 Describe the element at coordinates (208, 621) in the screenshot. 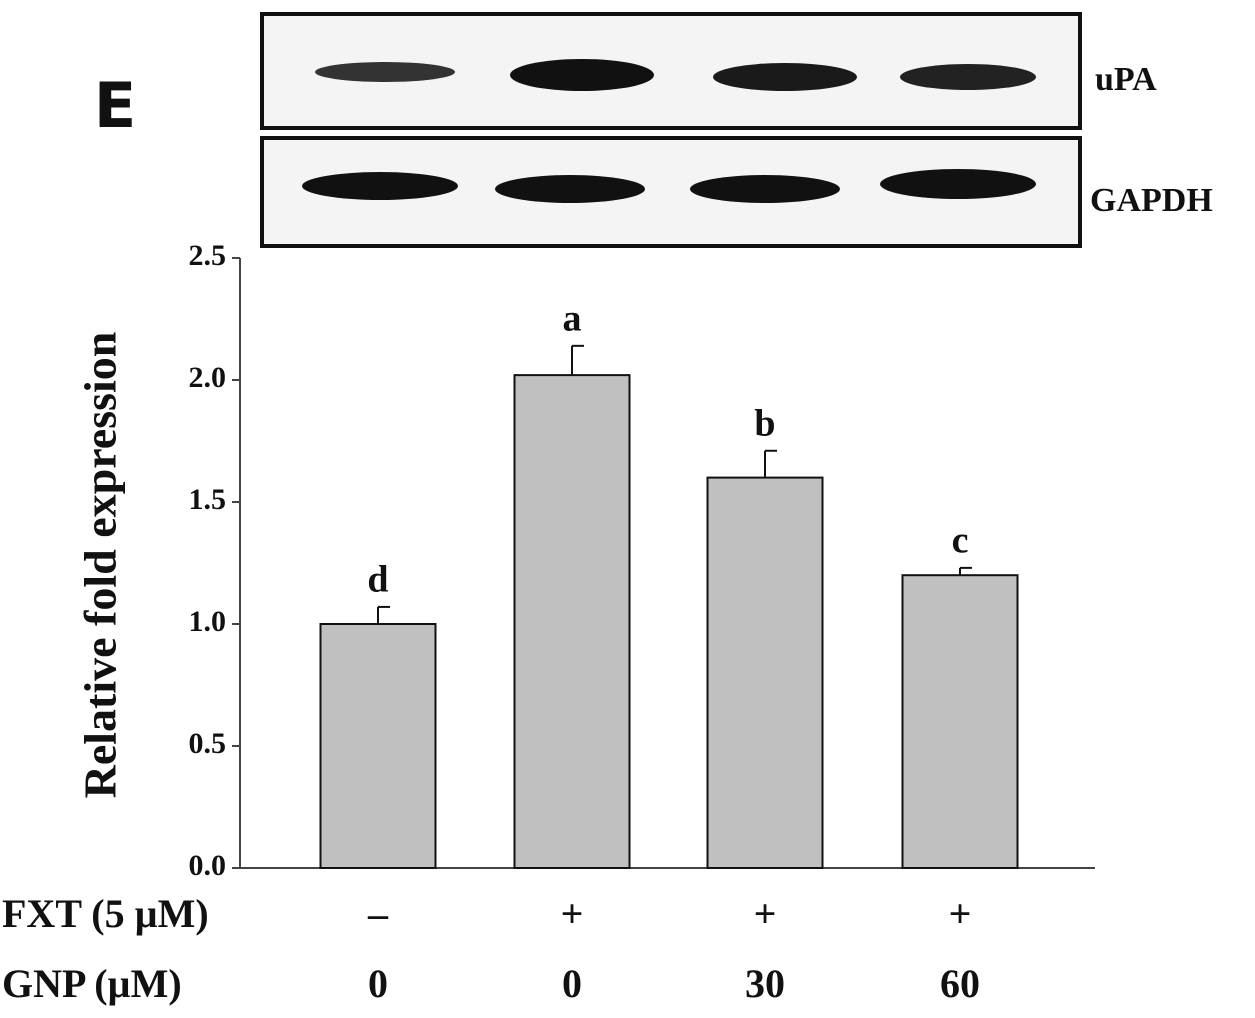

I see `y-tick-label: 1.0` at that location.